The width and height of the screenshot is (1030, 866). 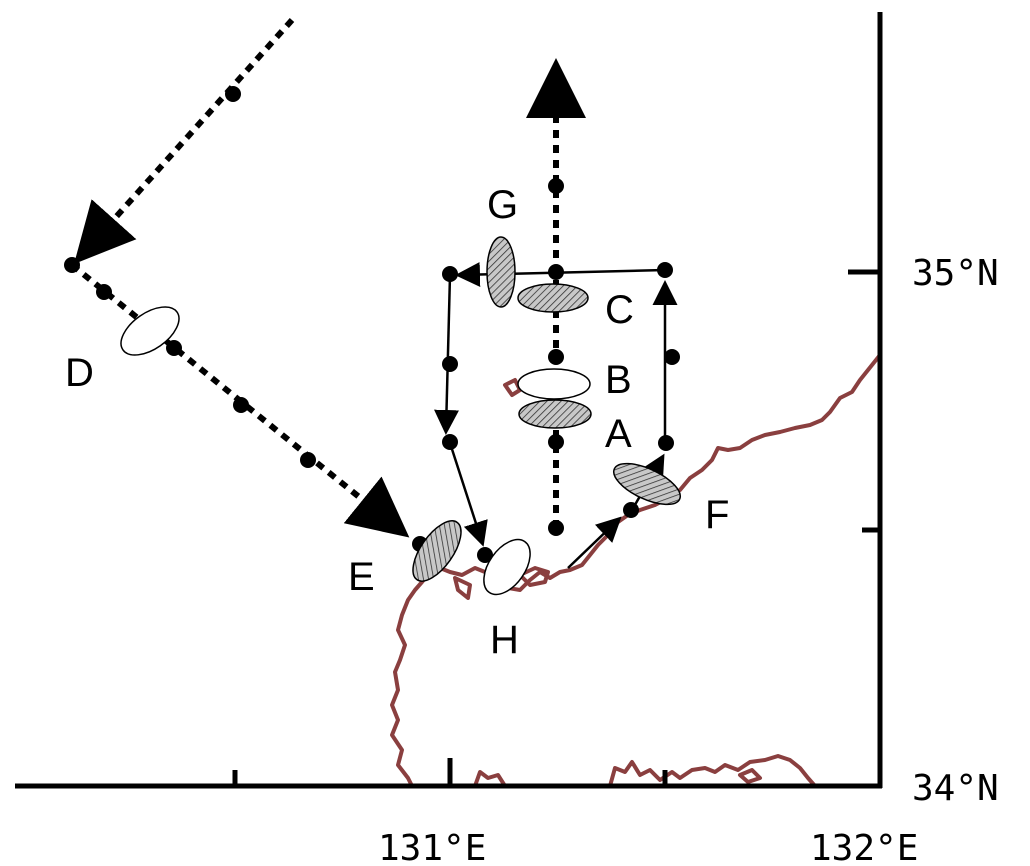 I want to click on marker-c, so click(x=553, y=298).